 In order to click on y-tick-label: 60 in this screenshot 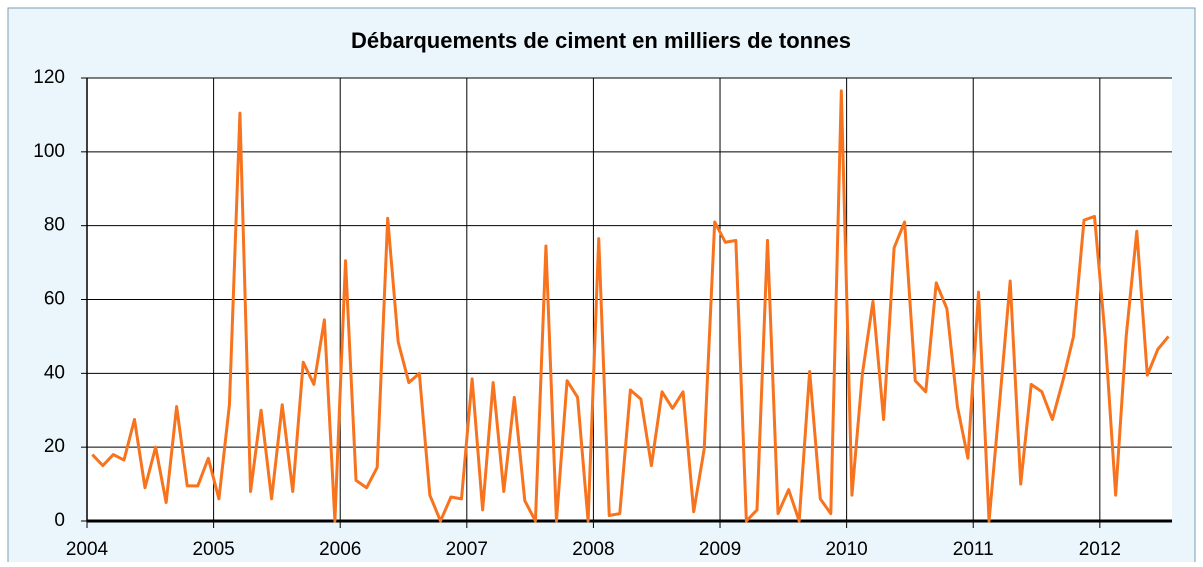, I will do `click(54, 299)`.